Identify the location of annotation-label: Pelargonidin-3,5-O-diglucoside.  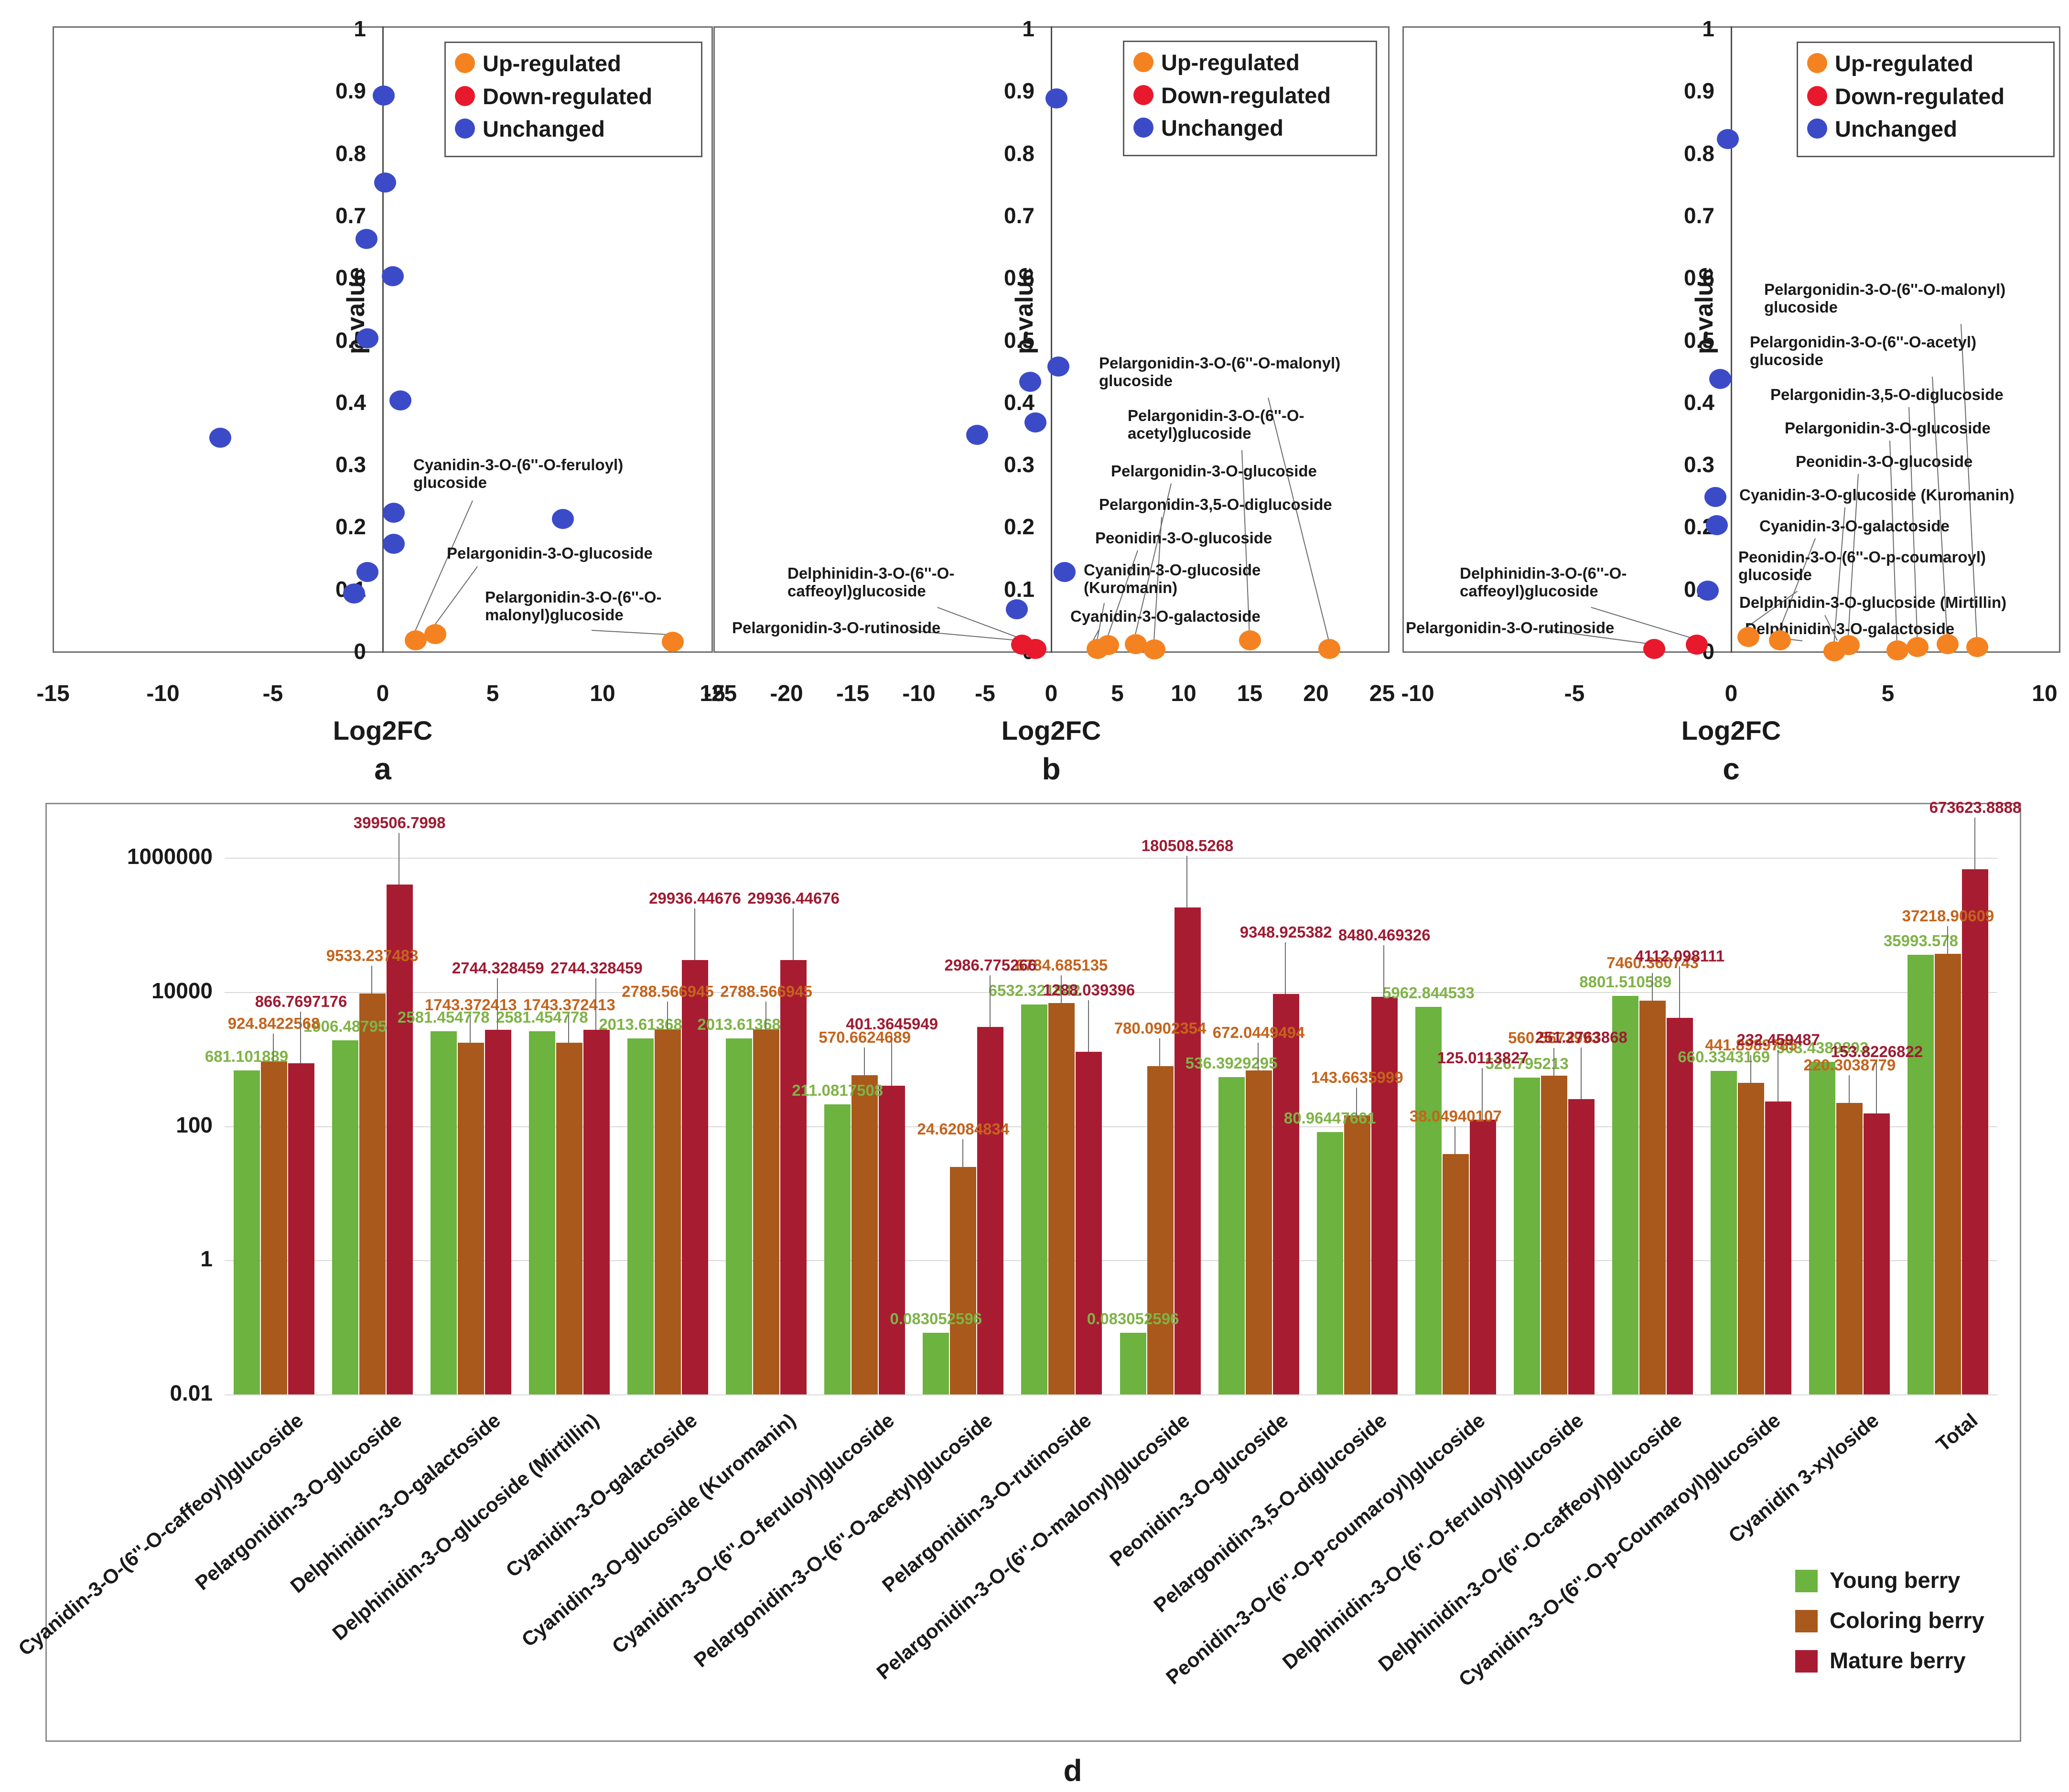
(1215, 504).